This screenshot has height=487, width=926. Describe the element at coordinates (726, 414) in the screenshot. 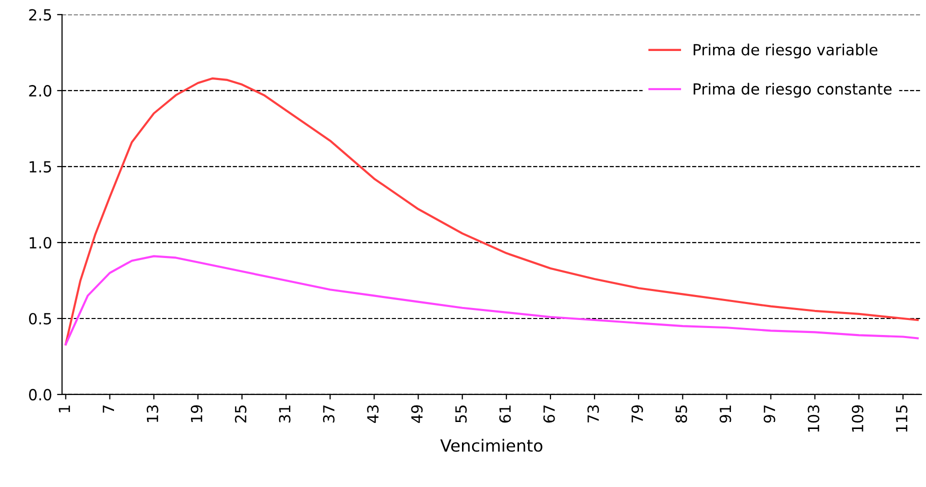

I see `x-tick-label: 91` at that location.